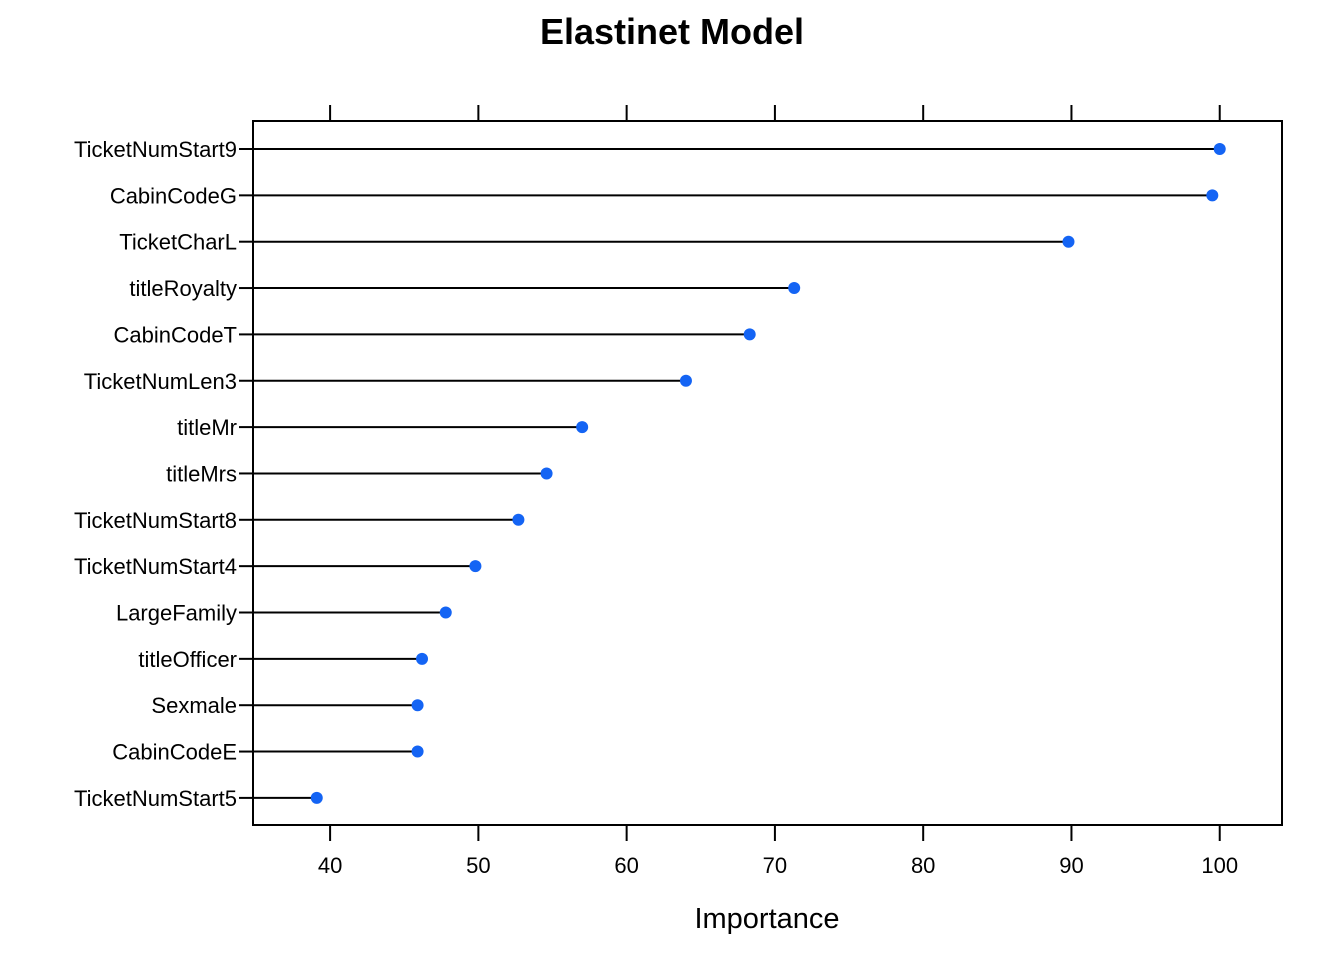  Describe the element at coordinates (330, 865) in the screenshot. I see `x-tick-label: 40` at that location.